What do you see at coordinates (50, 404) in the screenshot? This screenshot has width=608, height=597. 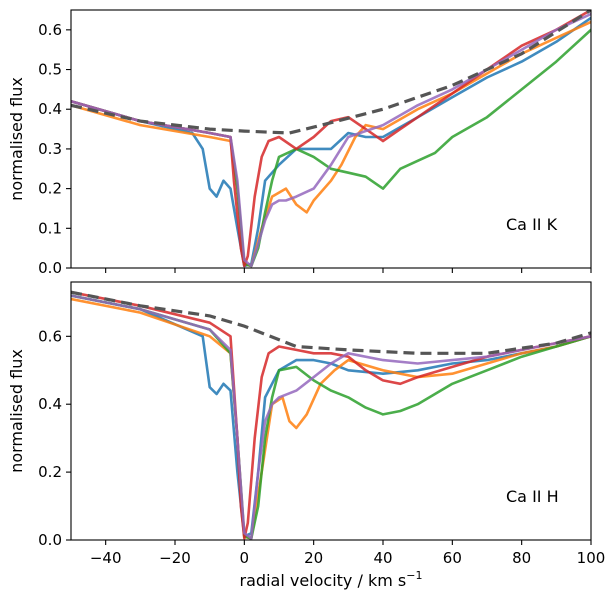 I see `bottom-ytick-label: 0.4` at bounding box center [50, 404].